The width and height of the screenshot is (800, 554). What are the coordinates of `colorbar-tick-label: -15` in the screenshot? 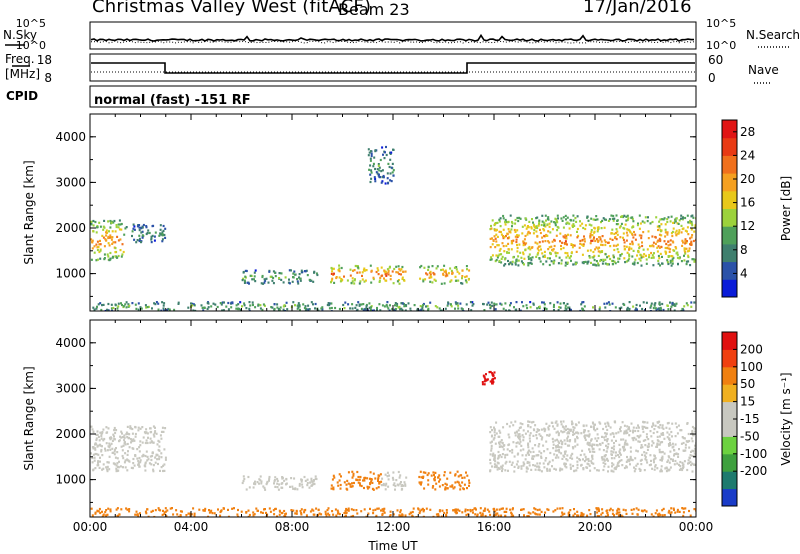 It's located at (750, 419).